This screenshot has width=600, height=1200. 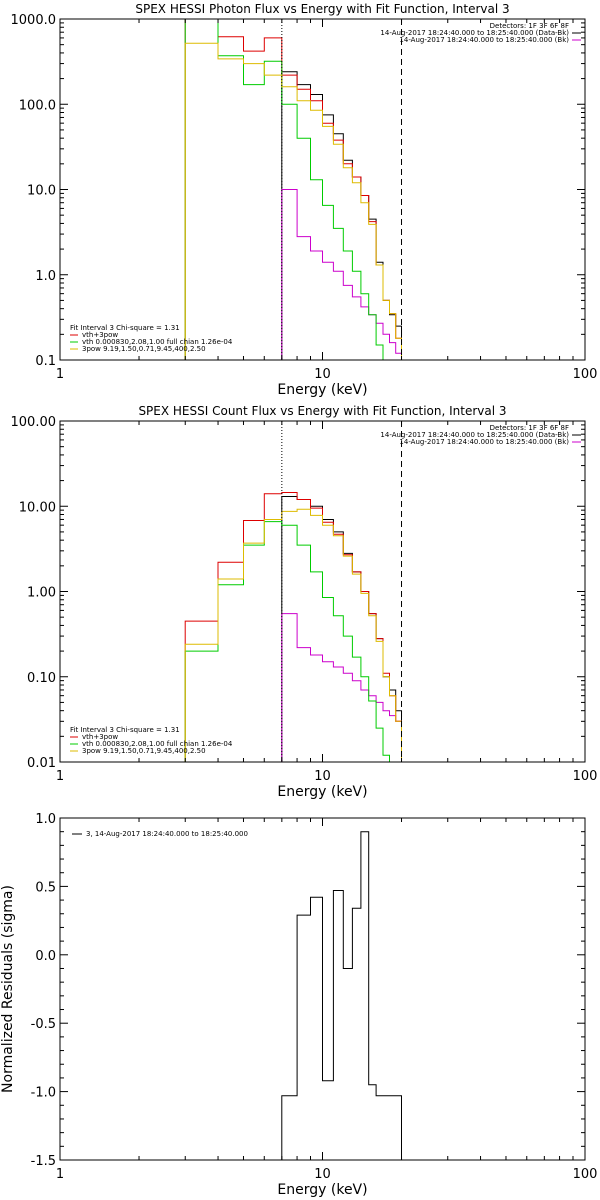 I want to click on y-tick-label: 0.01, so click(x=41, y=763).